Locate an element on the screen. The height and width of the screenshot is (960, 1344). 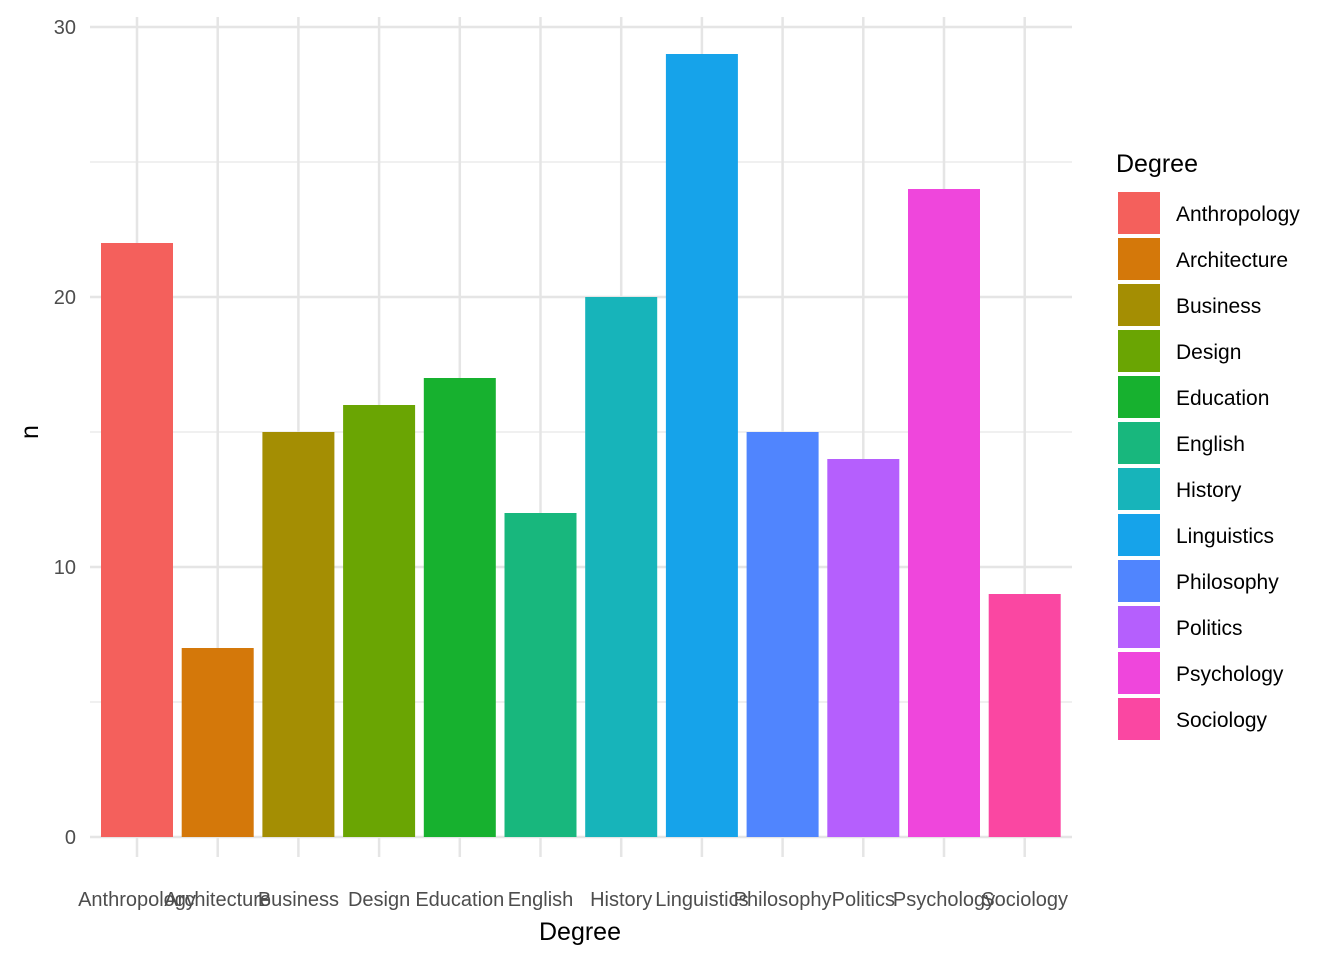
bar-philosophy is located at coordinates (782, 634).